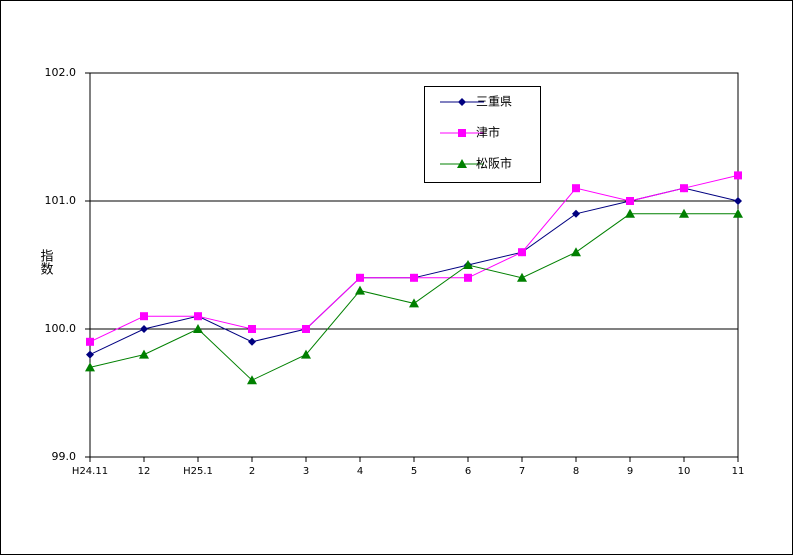  Describe the element at coordinates (522, 471) in the screenshot. I see `x-tick-label: 7` at that location.